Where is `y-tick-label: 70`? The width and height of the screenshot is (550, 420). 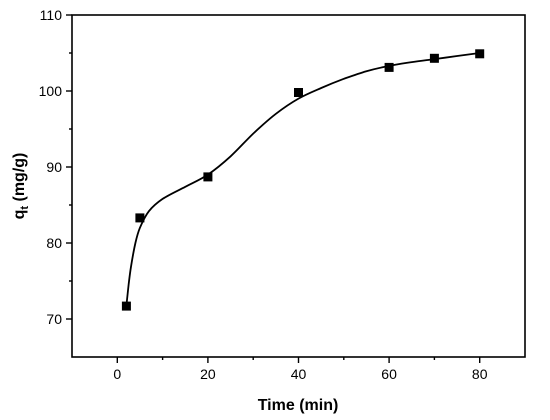
y-tick-label: 70 is located at coordinates (54, 319).